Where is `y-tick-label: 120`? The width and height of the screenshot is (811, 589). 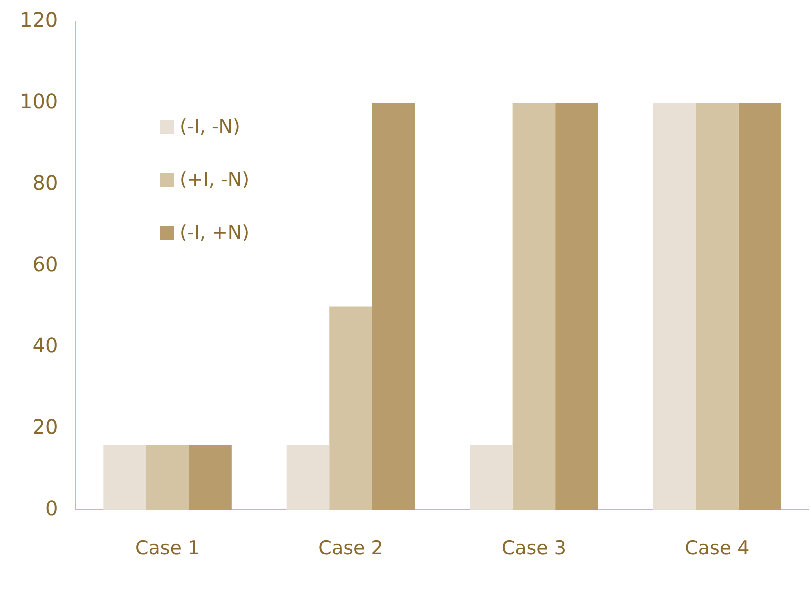
y-tick-label: 120 is located at coordinates (39, 20).